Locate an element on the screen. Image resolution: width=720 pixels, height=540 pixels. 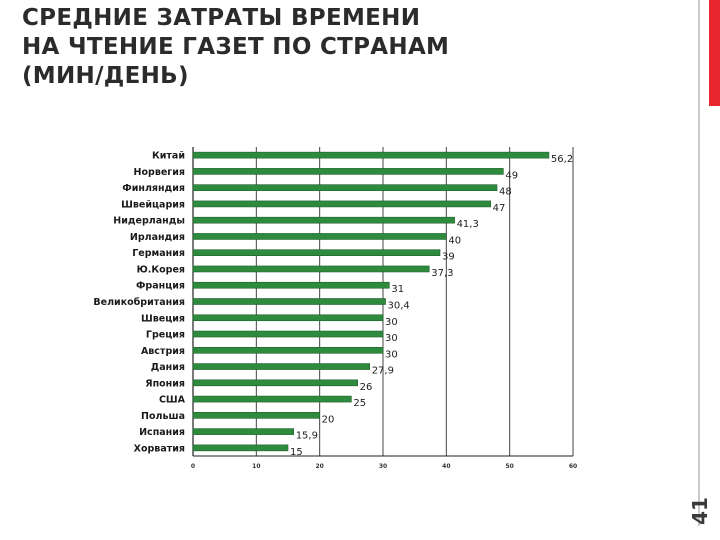
category-label: Ю.Корея is located at coordinates (161, 269).